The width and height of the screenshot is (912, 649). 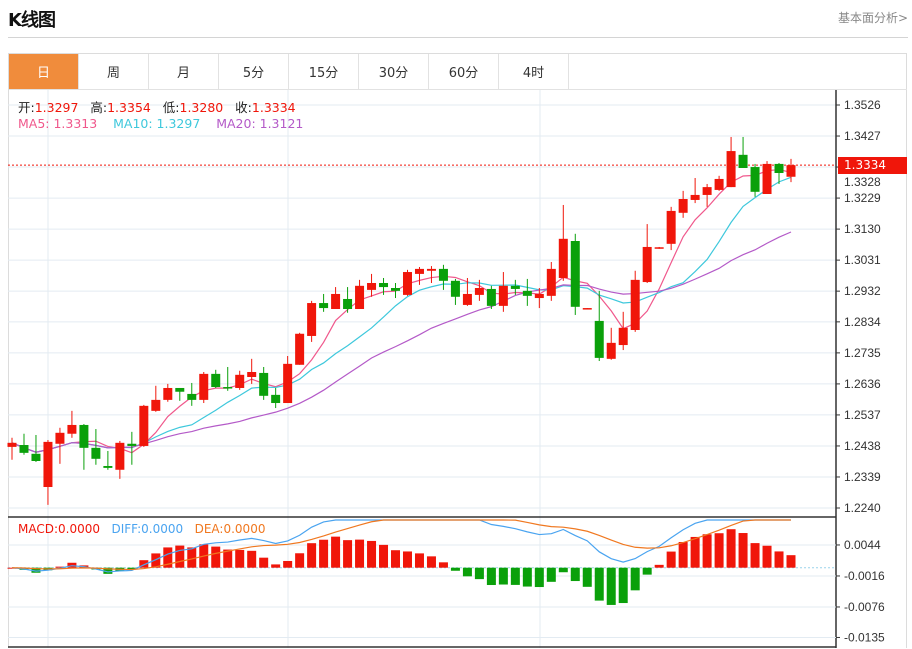 I want to click on ma10-value: MA10: 1.3297, so click(x=157, y=123).